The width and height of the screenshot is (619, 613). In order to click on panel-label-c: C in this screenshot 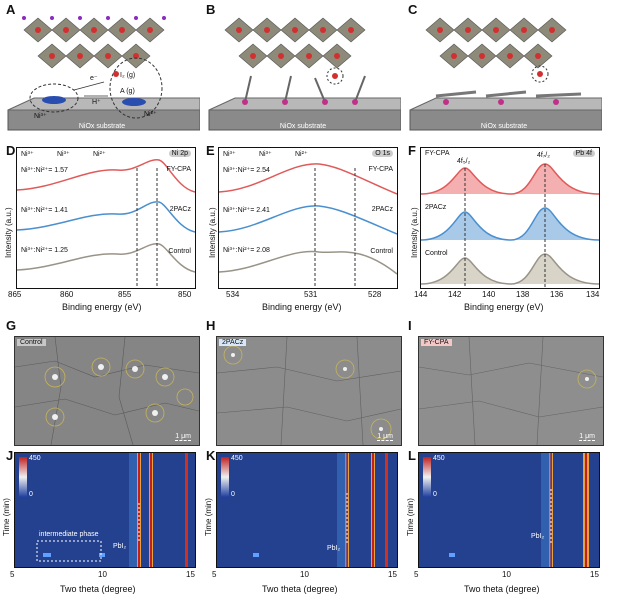, I will do `click(413, 9)`.